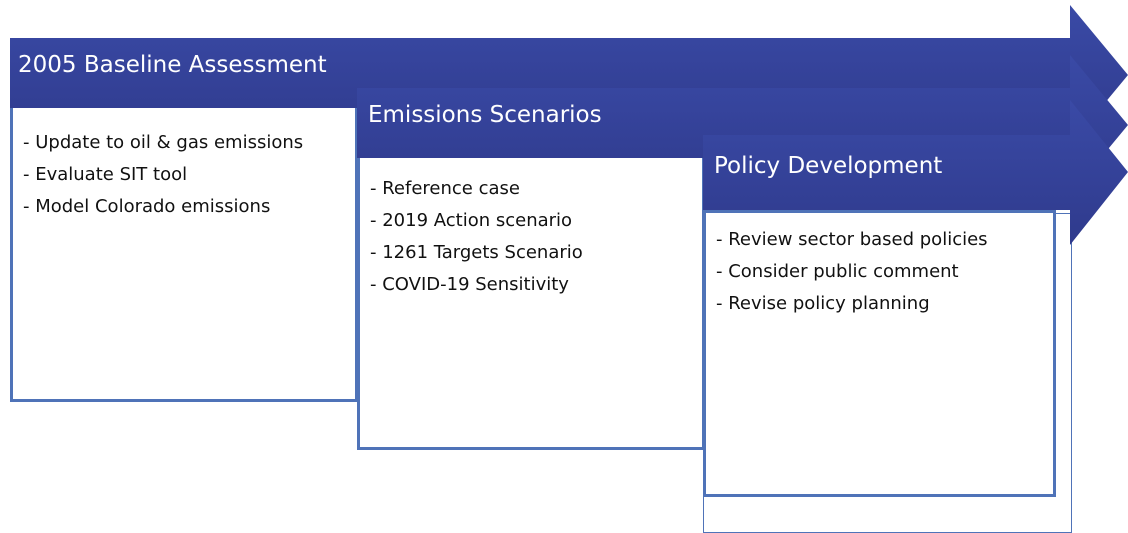 This screenshot has width=1128, height=533. I want to click on item: - Reference case, so click(445, 188).